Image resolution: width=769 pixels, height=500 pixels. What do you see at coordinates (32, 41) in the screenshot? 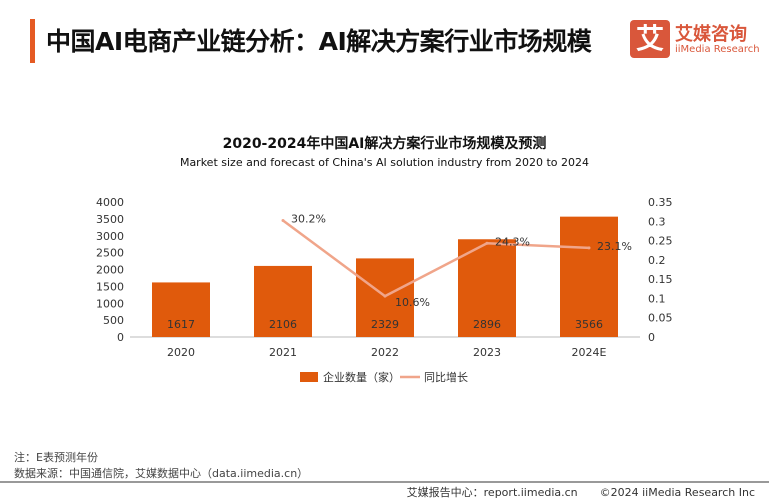
I see `title-accent-bar` at bounding box center [32, 41].